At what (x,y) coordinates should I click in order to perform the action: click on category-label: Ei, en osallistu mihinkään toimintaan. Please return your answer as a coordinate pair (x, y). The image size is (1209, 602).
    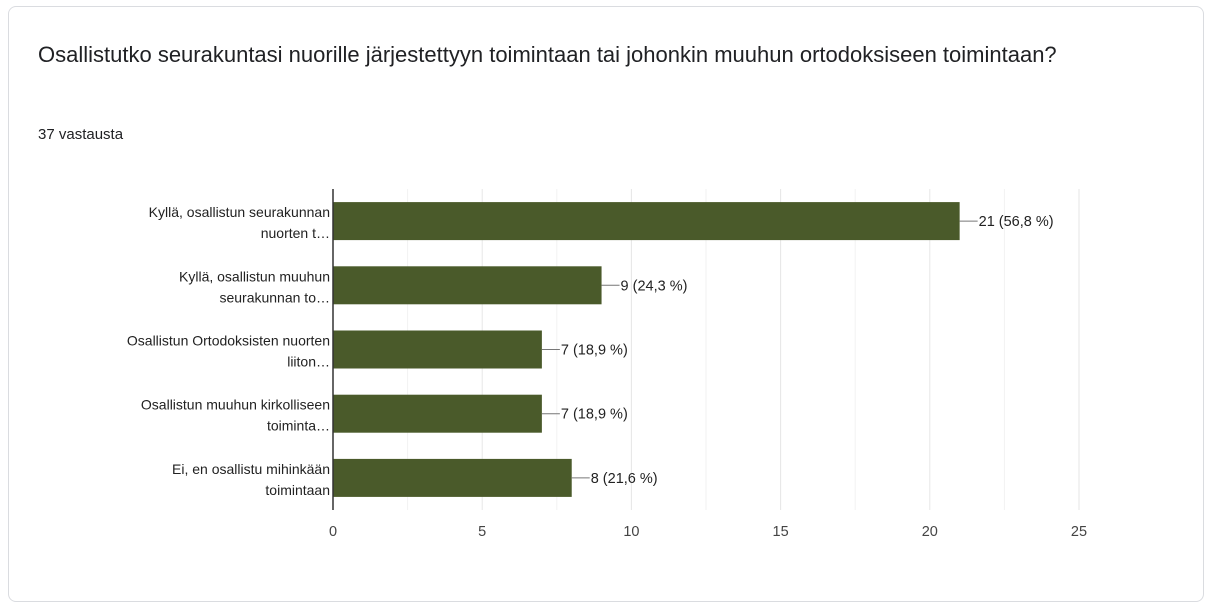
    Looking at the image, I should click on (251, 479).